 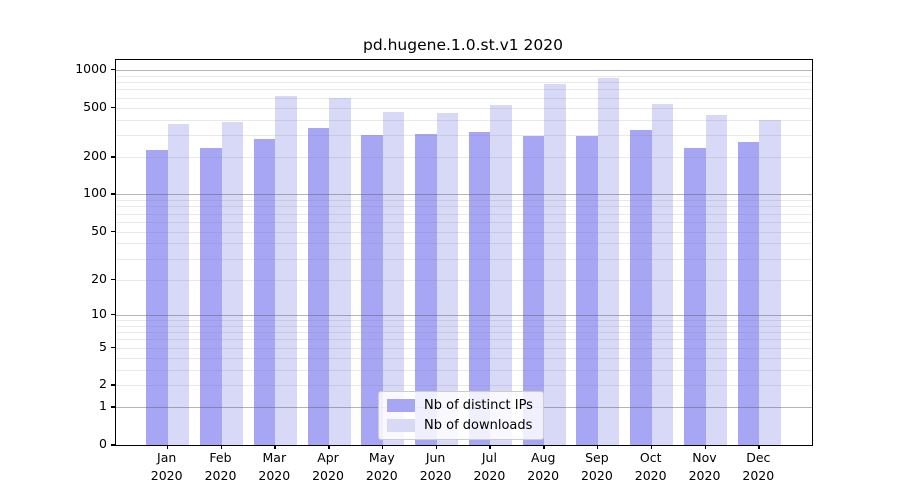 What do you see at coordinates (103, 443) in the screenshot?
I see `y-tick-label: 0` at bounding box center [103, 443].